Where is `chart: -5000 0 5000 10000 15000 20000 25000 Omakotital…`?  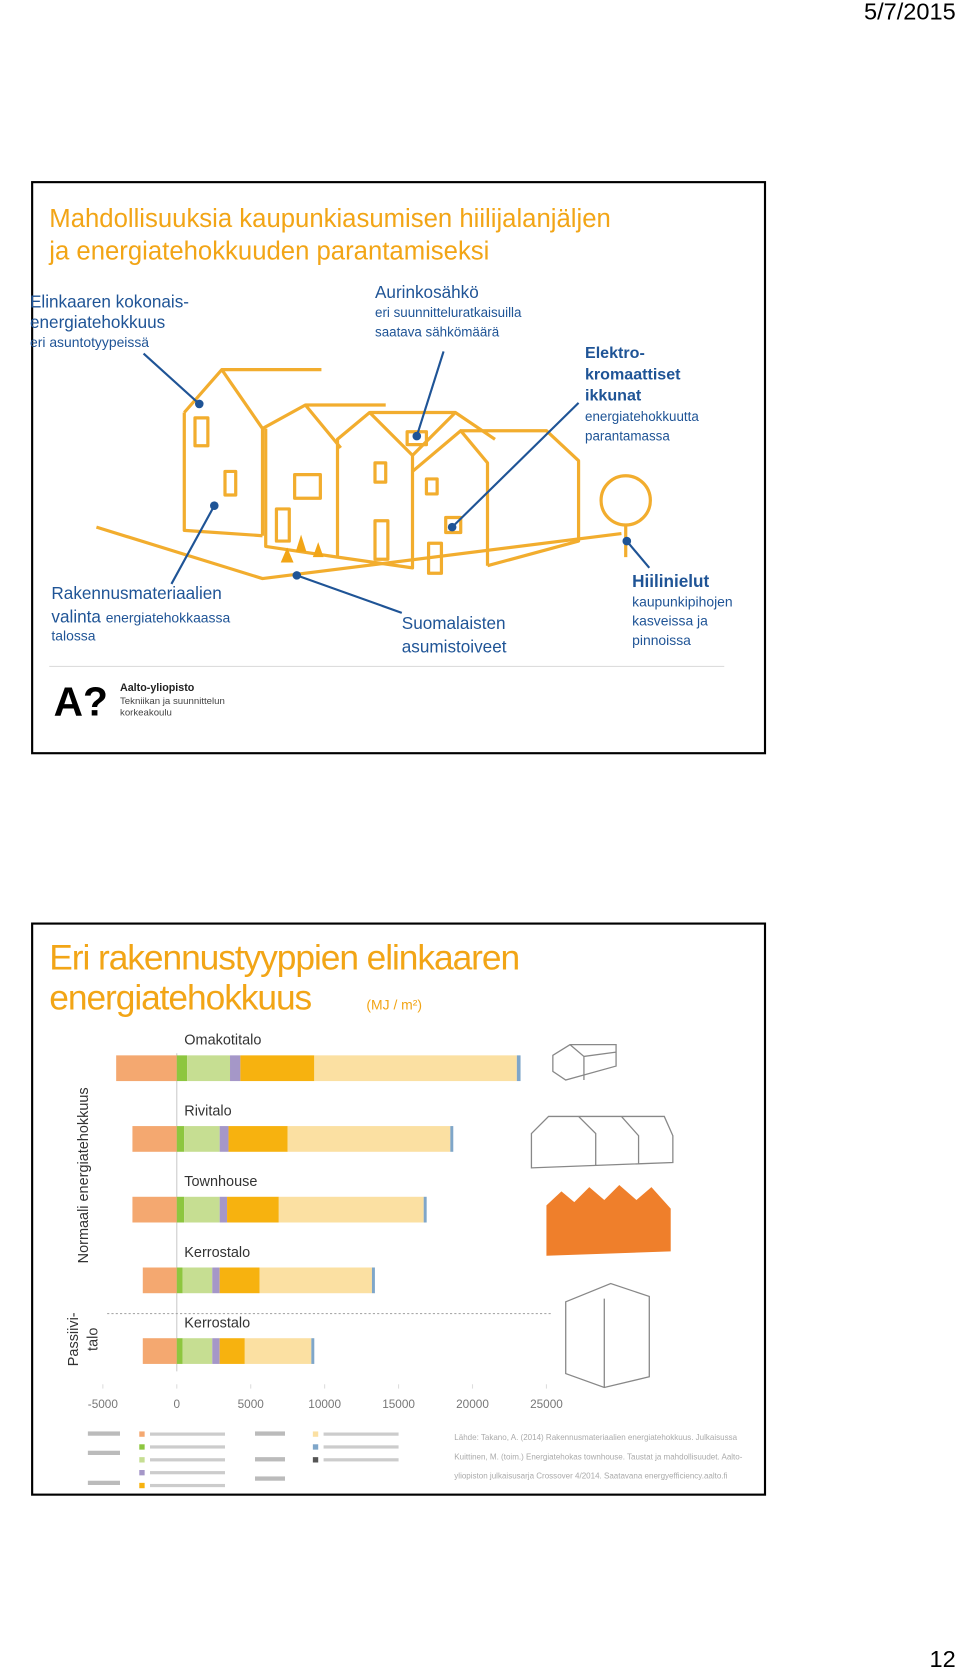
chart: -5000 0 5000 10000 15000 20000 25000 Omakotital… is located at coordinates (314, 1222).